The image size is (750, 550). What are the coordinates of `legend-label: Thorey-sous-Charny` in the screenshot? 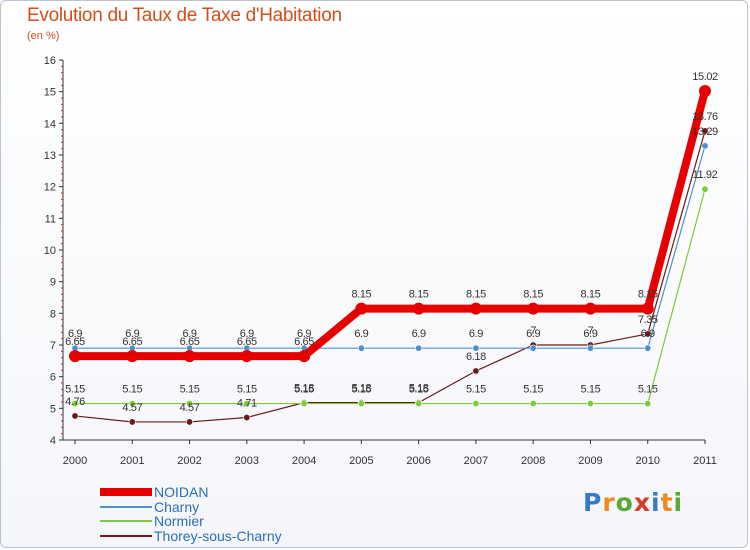 It's located at (218, 535).